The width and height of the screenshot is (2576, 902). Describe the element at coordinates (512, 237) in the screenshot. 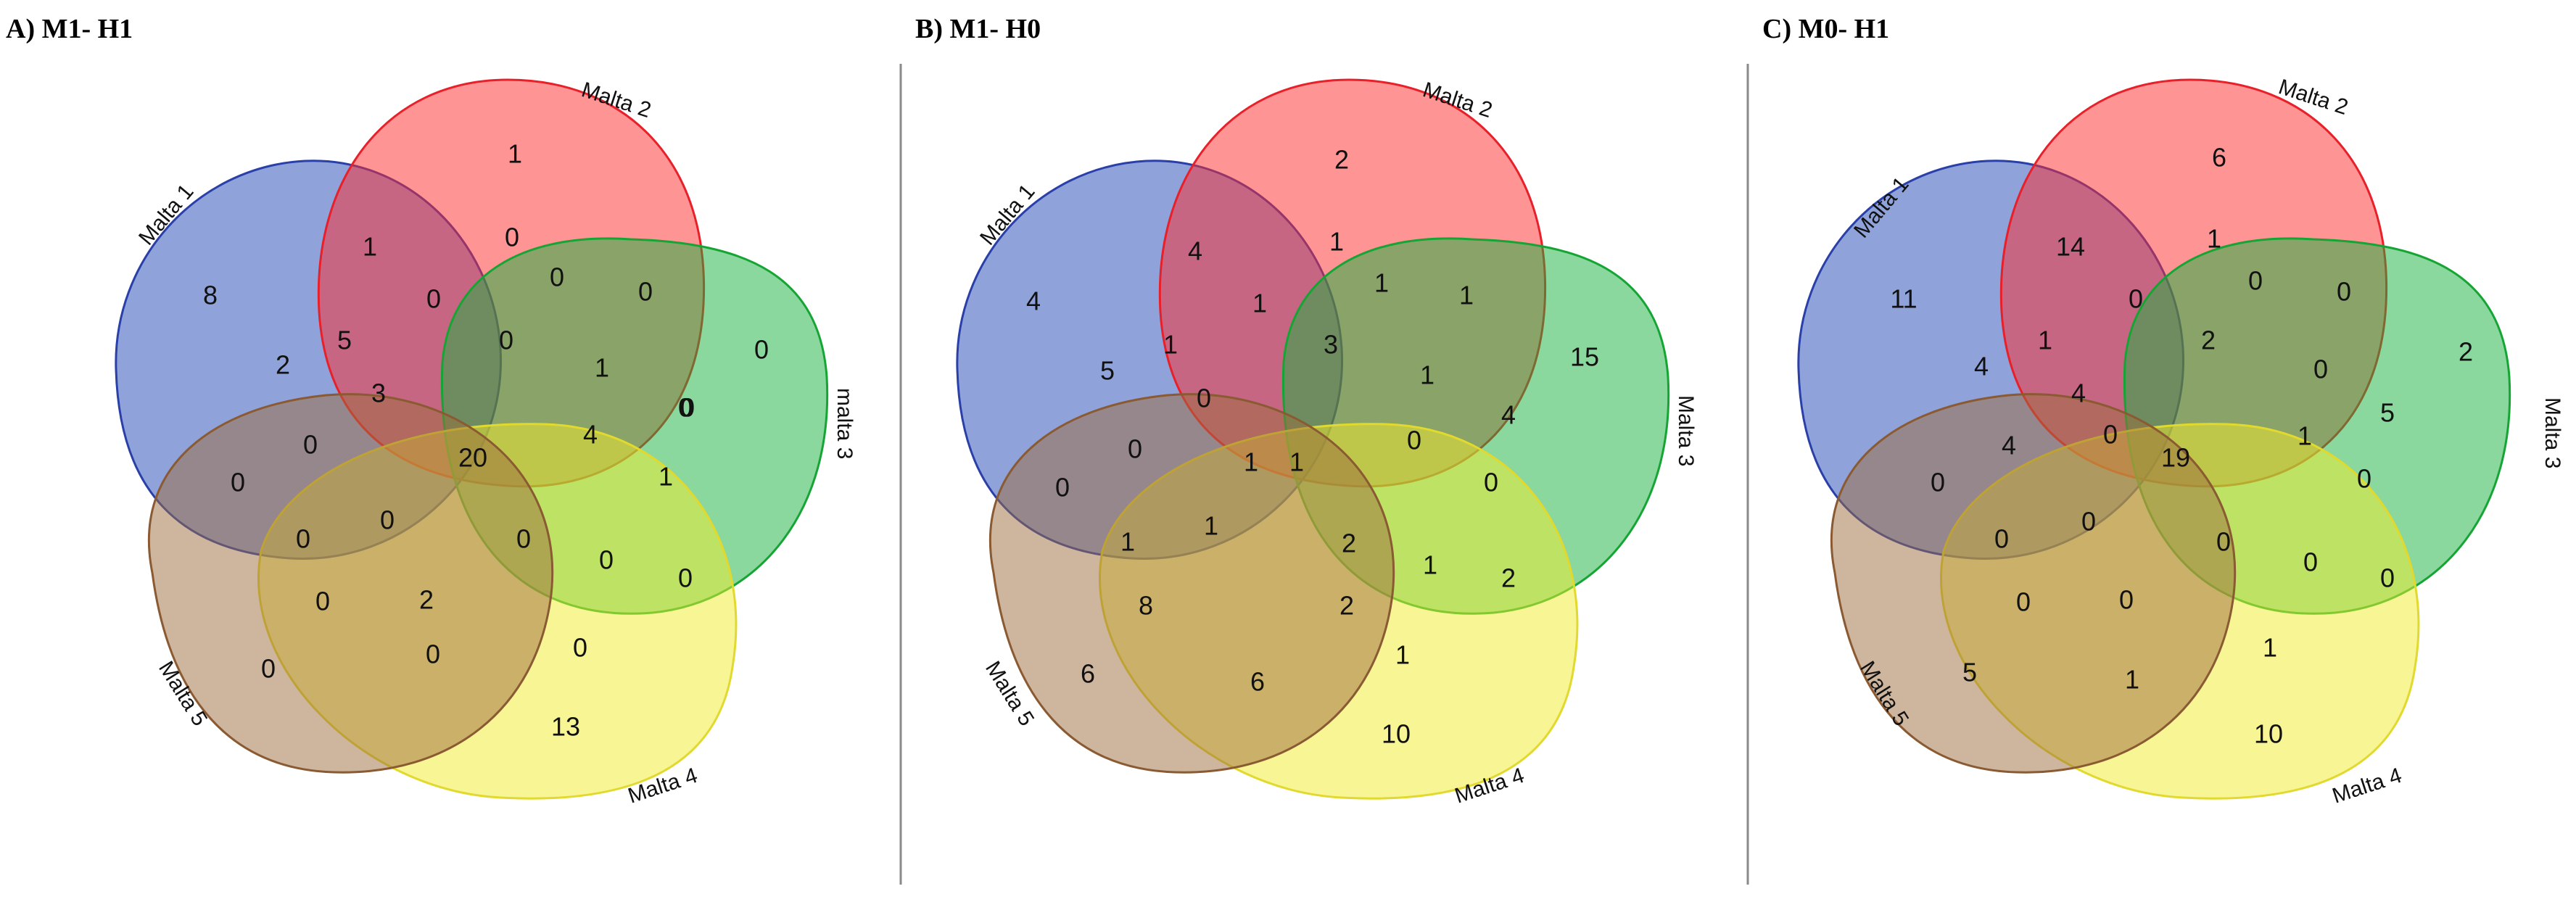

I see `count-m2-m3-a: 0` at that location.